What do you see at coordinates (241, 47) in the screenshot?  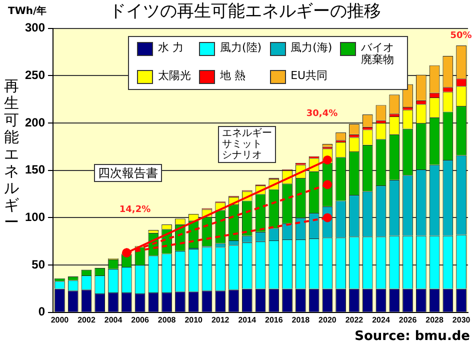 I see `legend-label: 風力(陸)` at bounding box center [241, 47].